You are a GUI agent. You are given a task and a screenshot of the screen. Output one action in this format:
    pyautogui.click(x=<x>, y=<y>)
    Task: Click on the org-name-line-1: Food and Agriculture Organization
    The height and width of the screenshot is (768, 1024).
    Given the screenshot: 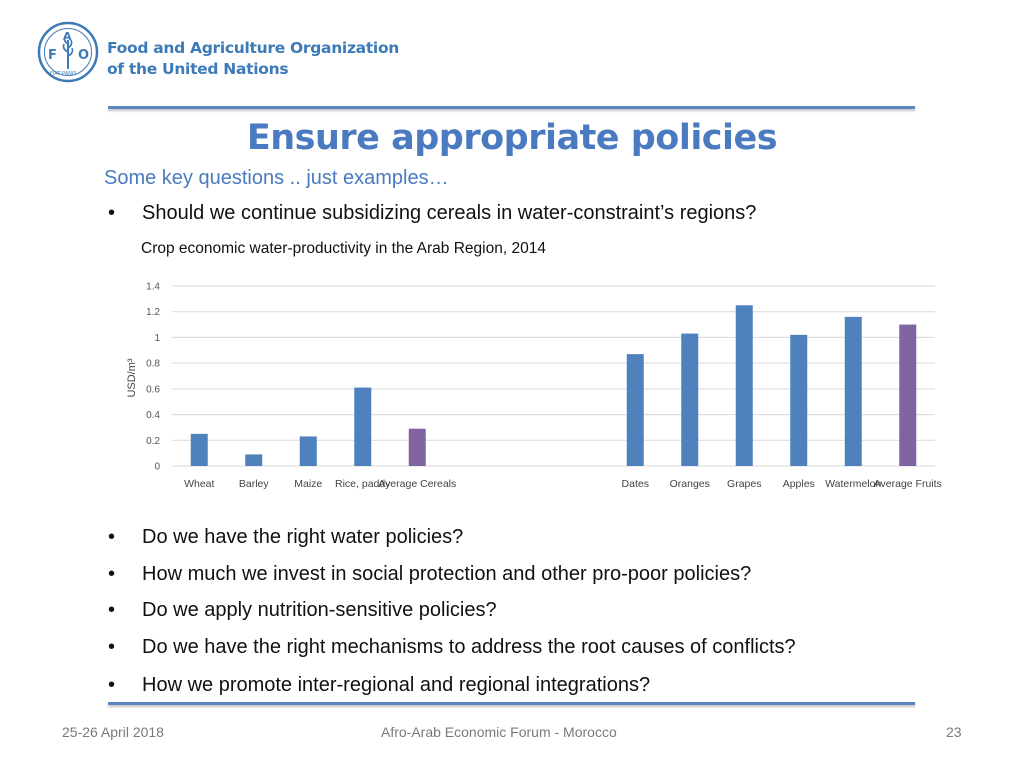 What is the action you would take?
    pyautogui.click(x=253, y=48)
    